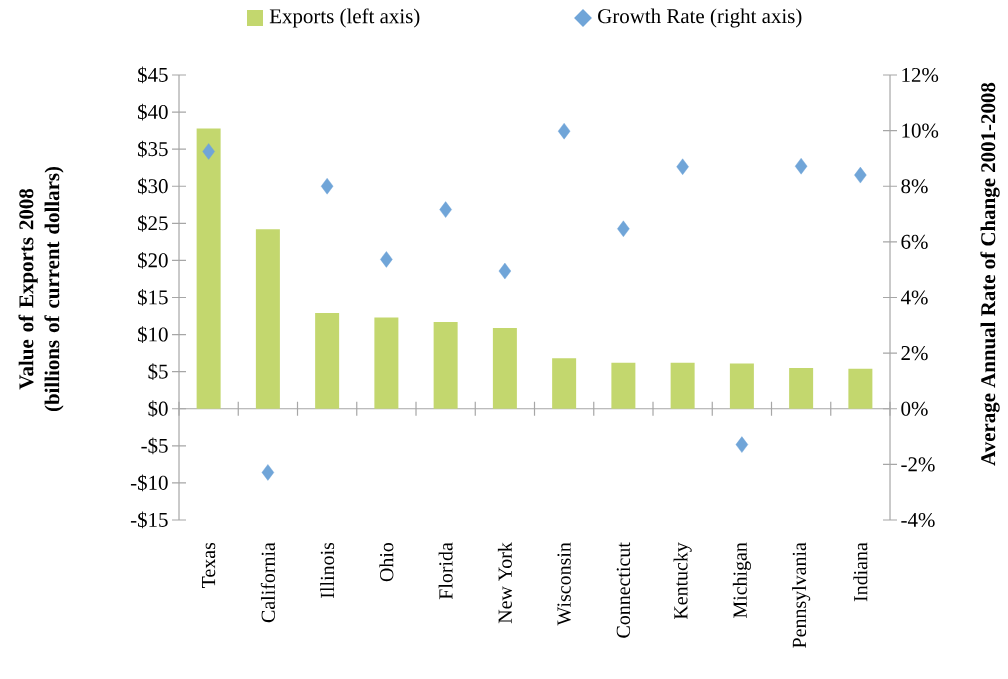 This screenshot has height=679, width=1008. I want to click on x-tick-label: New York, so click(504, 583).